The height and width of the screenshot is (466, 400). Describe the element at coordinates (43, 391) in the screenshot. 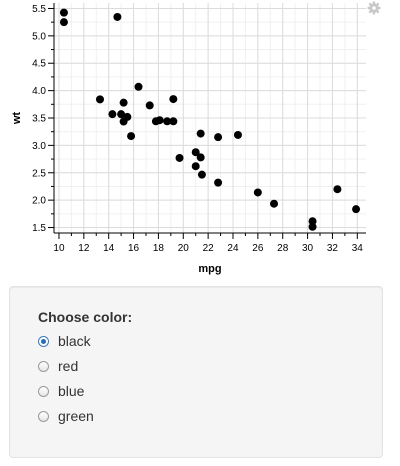

I see `radio-button-blue` at that location.